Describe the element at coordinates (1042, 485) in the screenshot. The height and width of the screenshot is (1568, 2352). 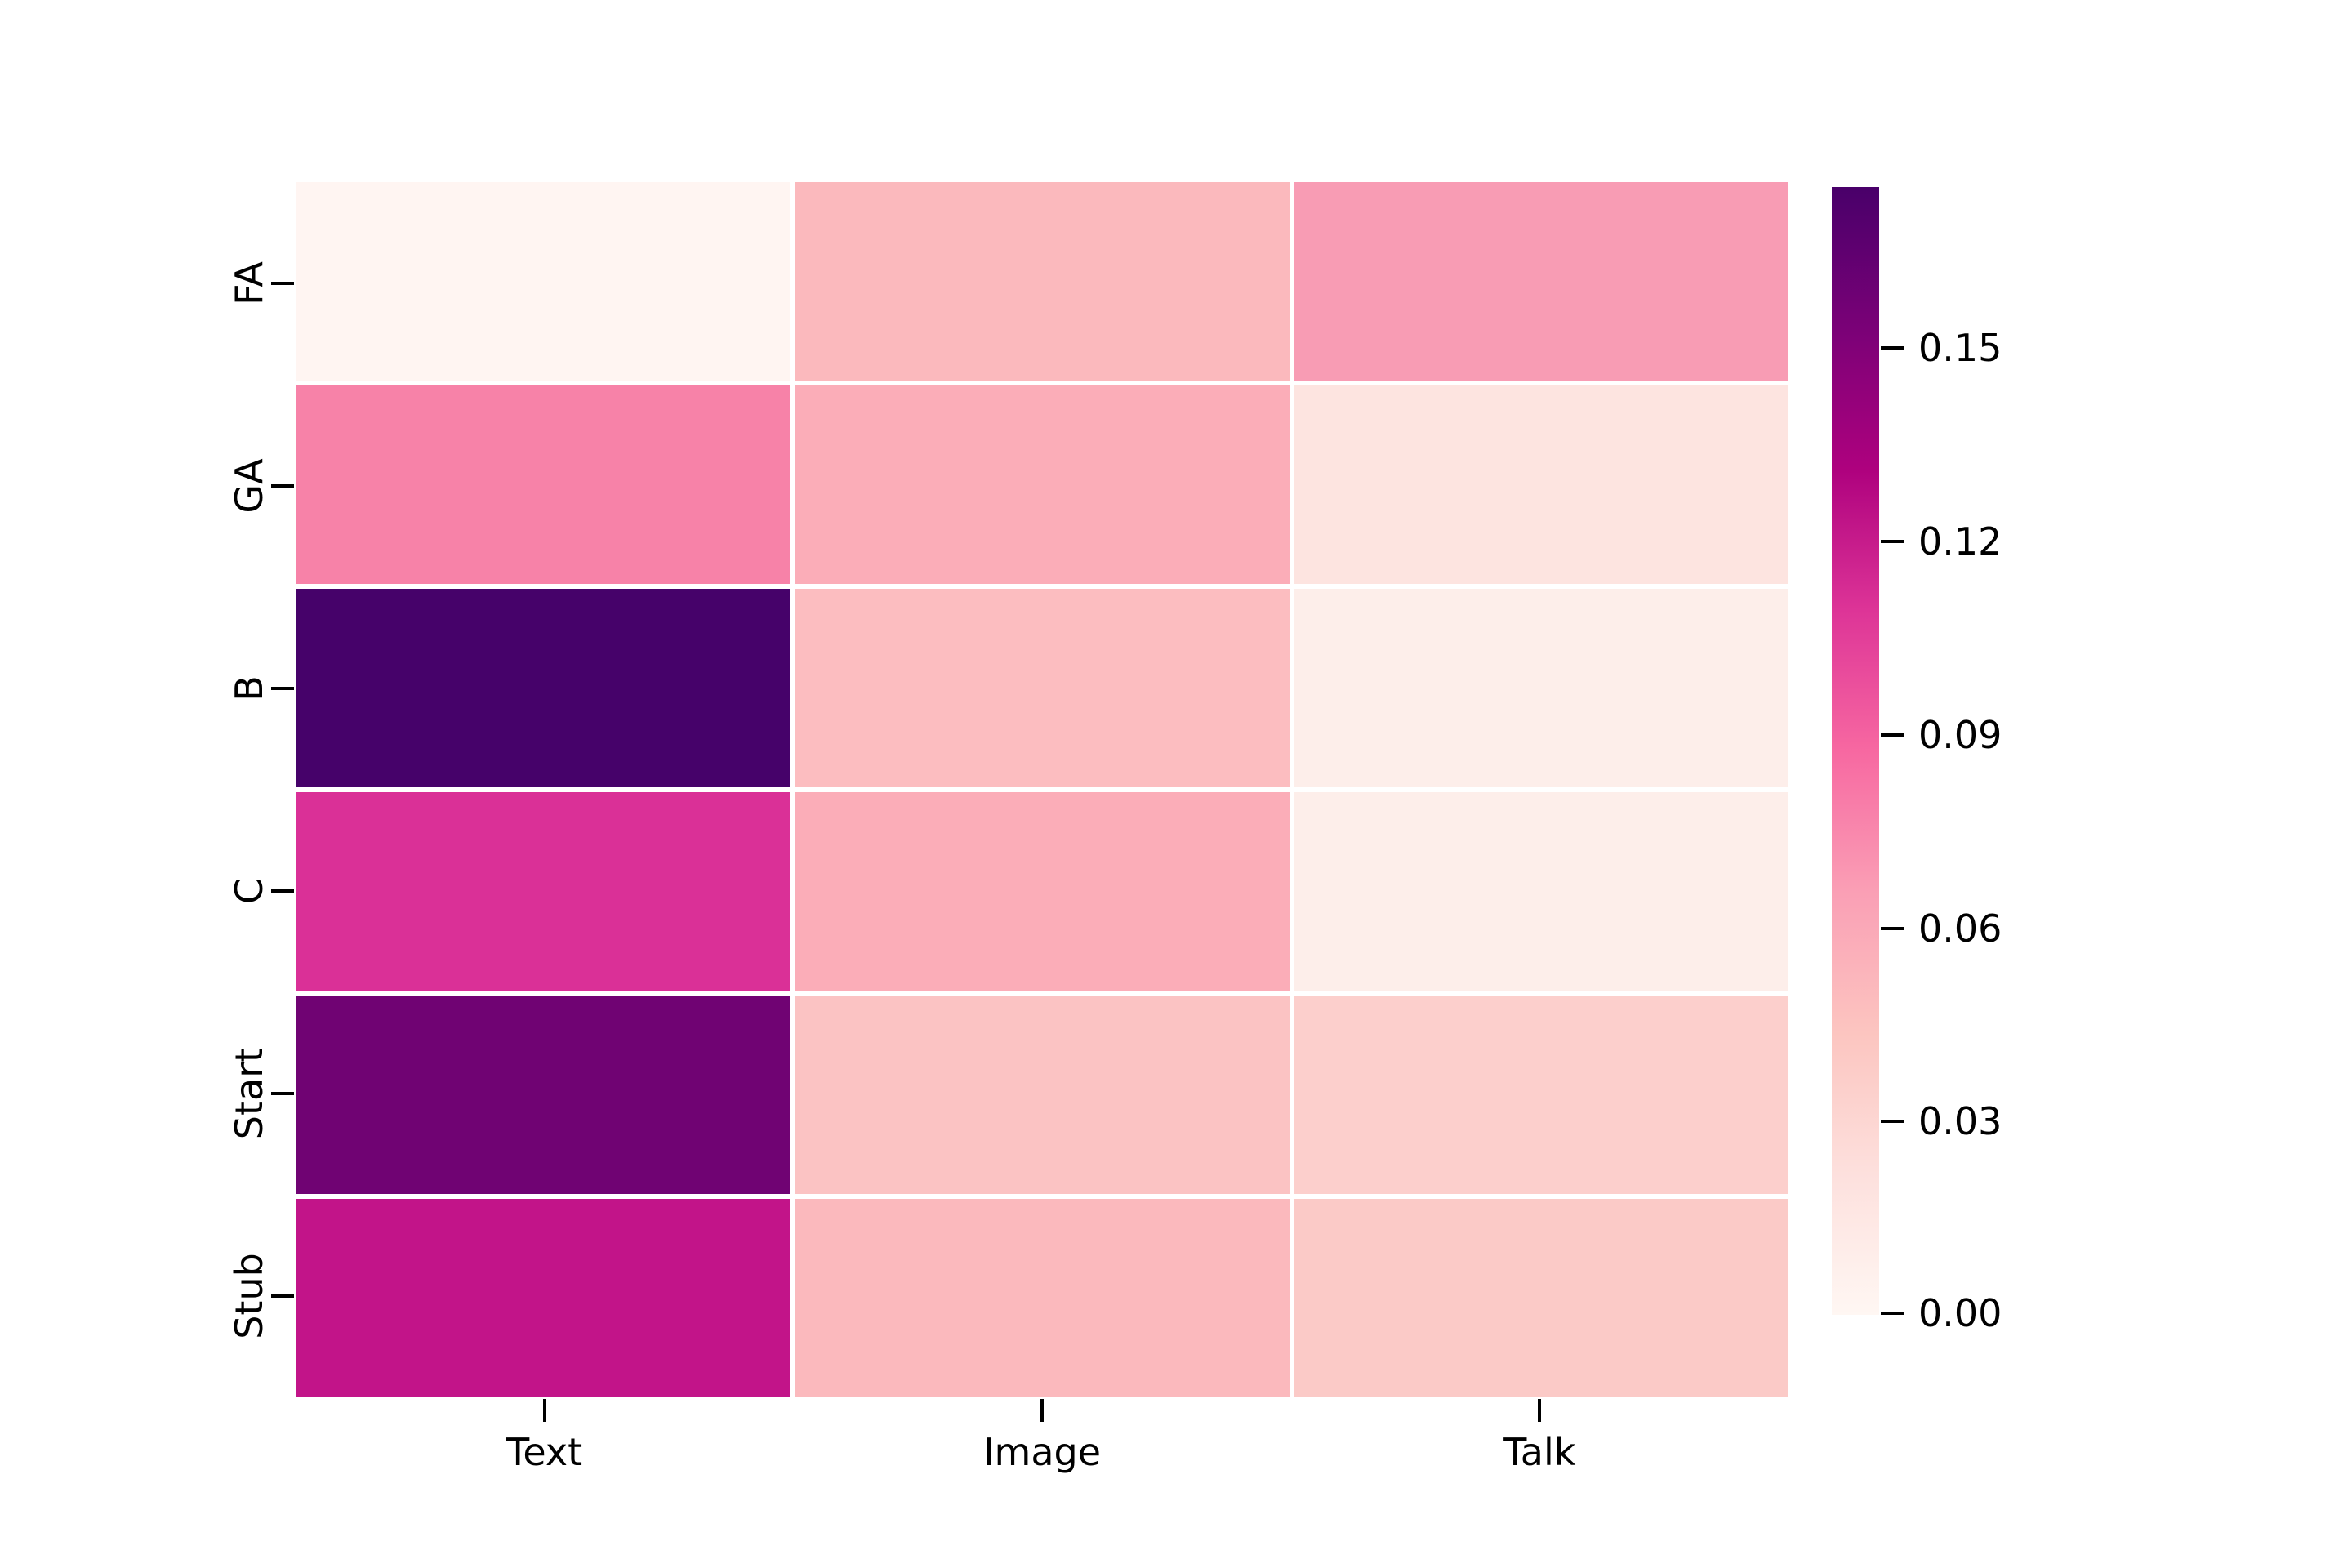
I see `heatmap-cell-GA-Image` at that location.